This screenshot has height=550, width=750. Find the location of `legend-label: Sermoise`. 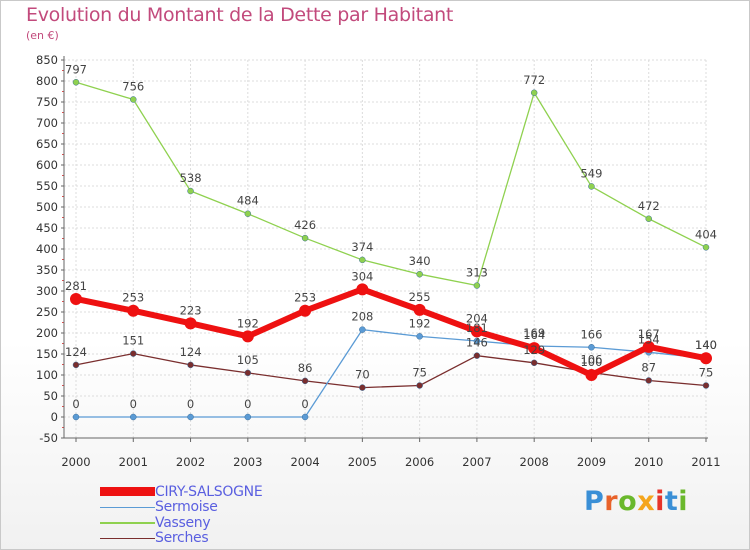

legend-label: Sermoise is located at coordinates (186, 507).